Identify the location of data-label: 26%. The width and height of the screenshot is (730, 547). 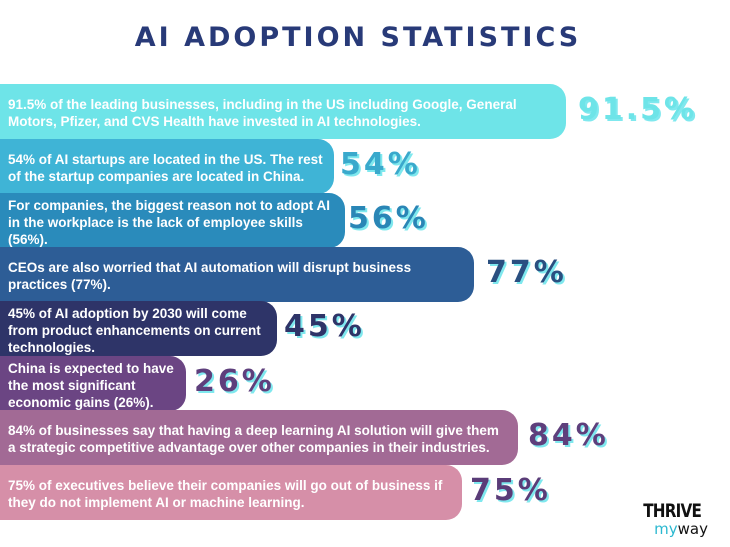
(234, 381).